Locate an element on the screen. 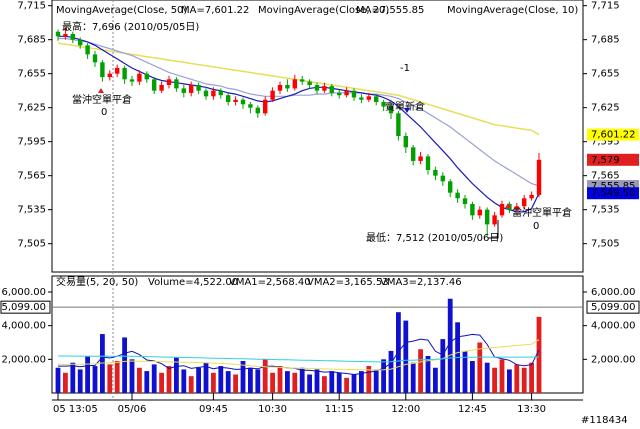 The width and height of the screenshot is (640, 429). tag-label: 5,099.00 is located at coordinates (23, 307).